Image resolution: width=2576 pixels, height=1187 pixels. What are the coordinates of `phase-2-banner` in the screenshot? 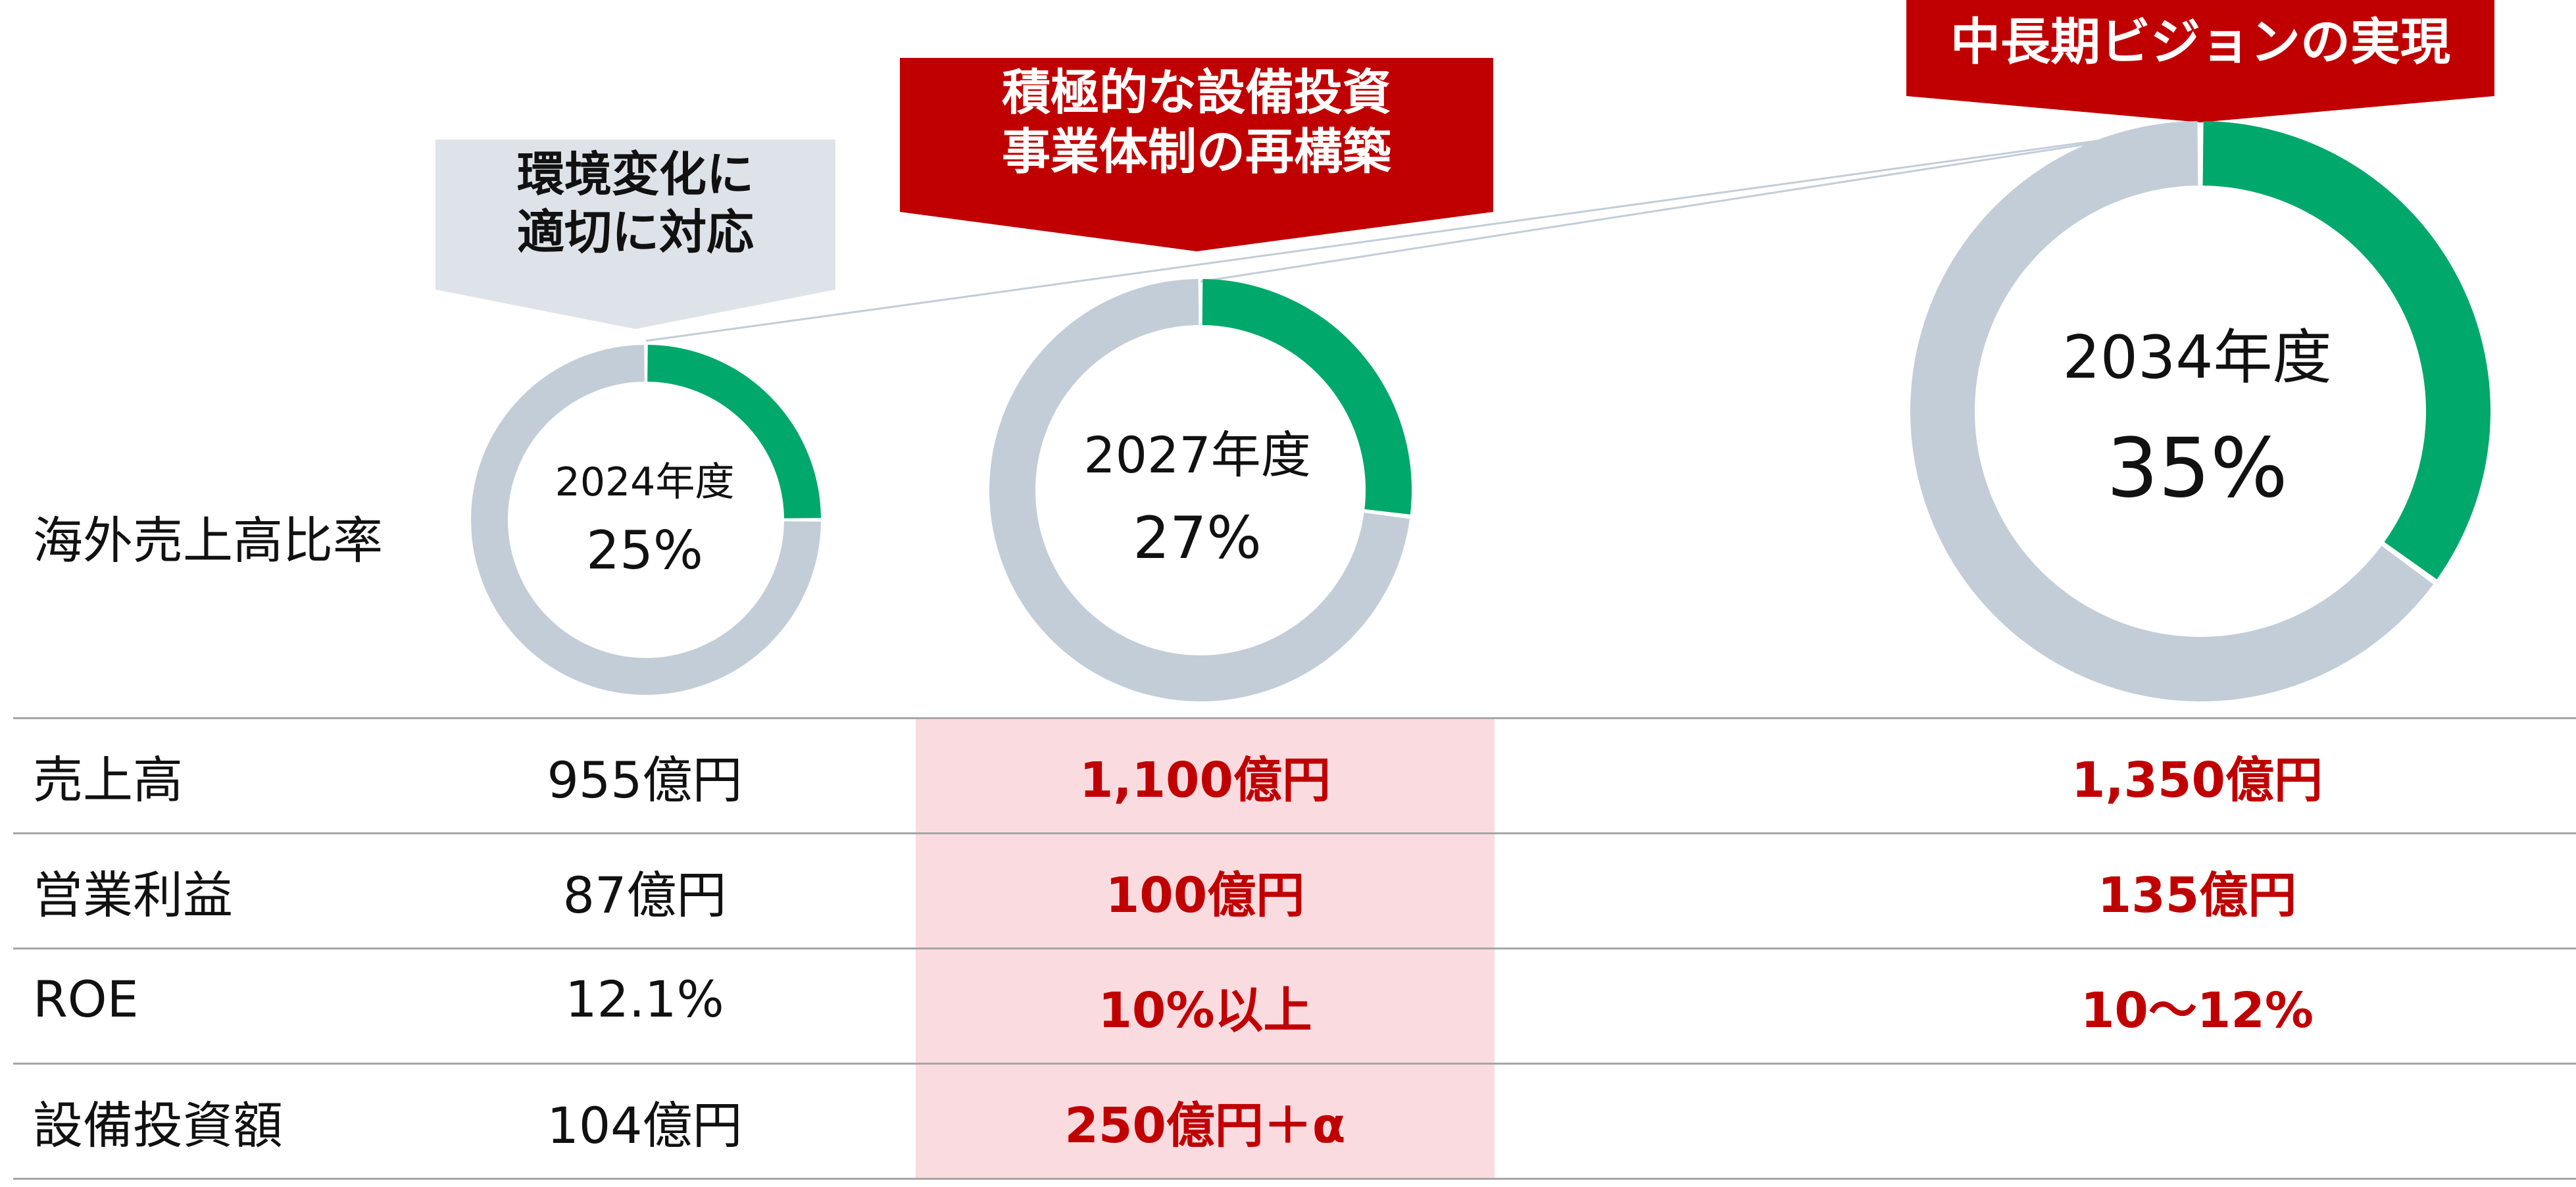 It's located at (1196, 154).